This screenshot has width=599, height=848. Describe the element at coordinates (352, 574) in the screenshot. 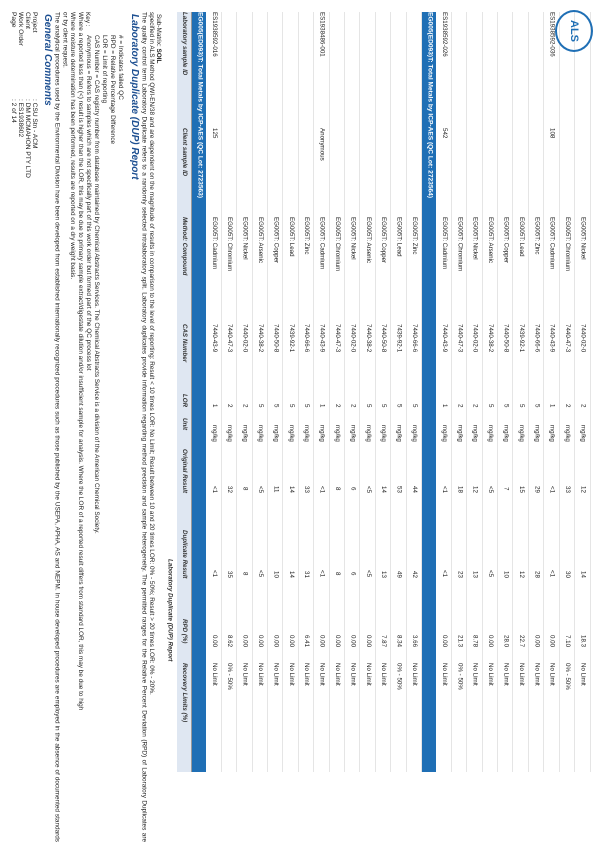

I see `cell: 6` at that location.